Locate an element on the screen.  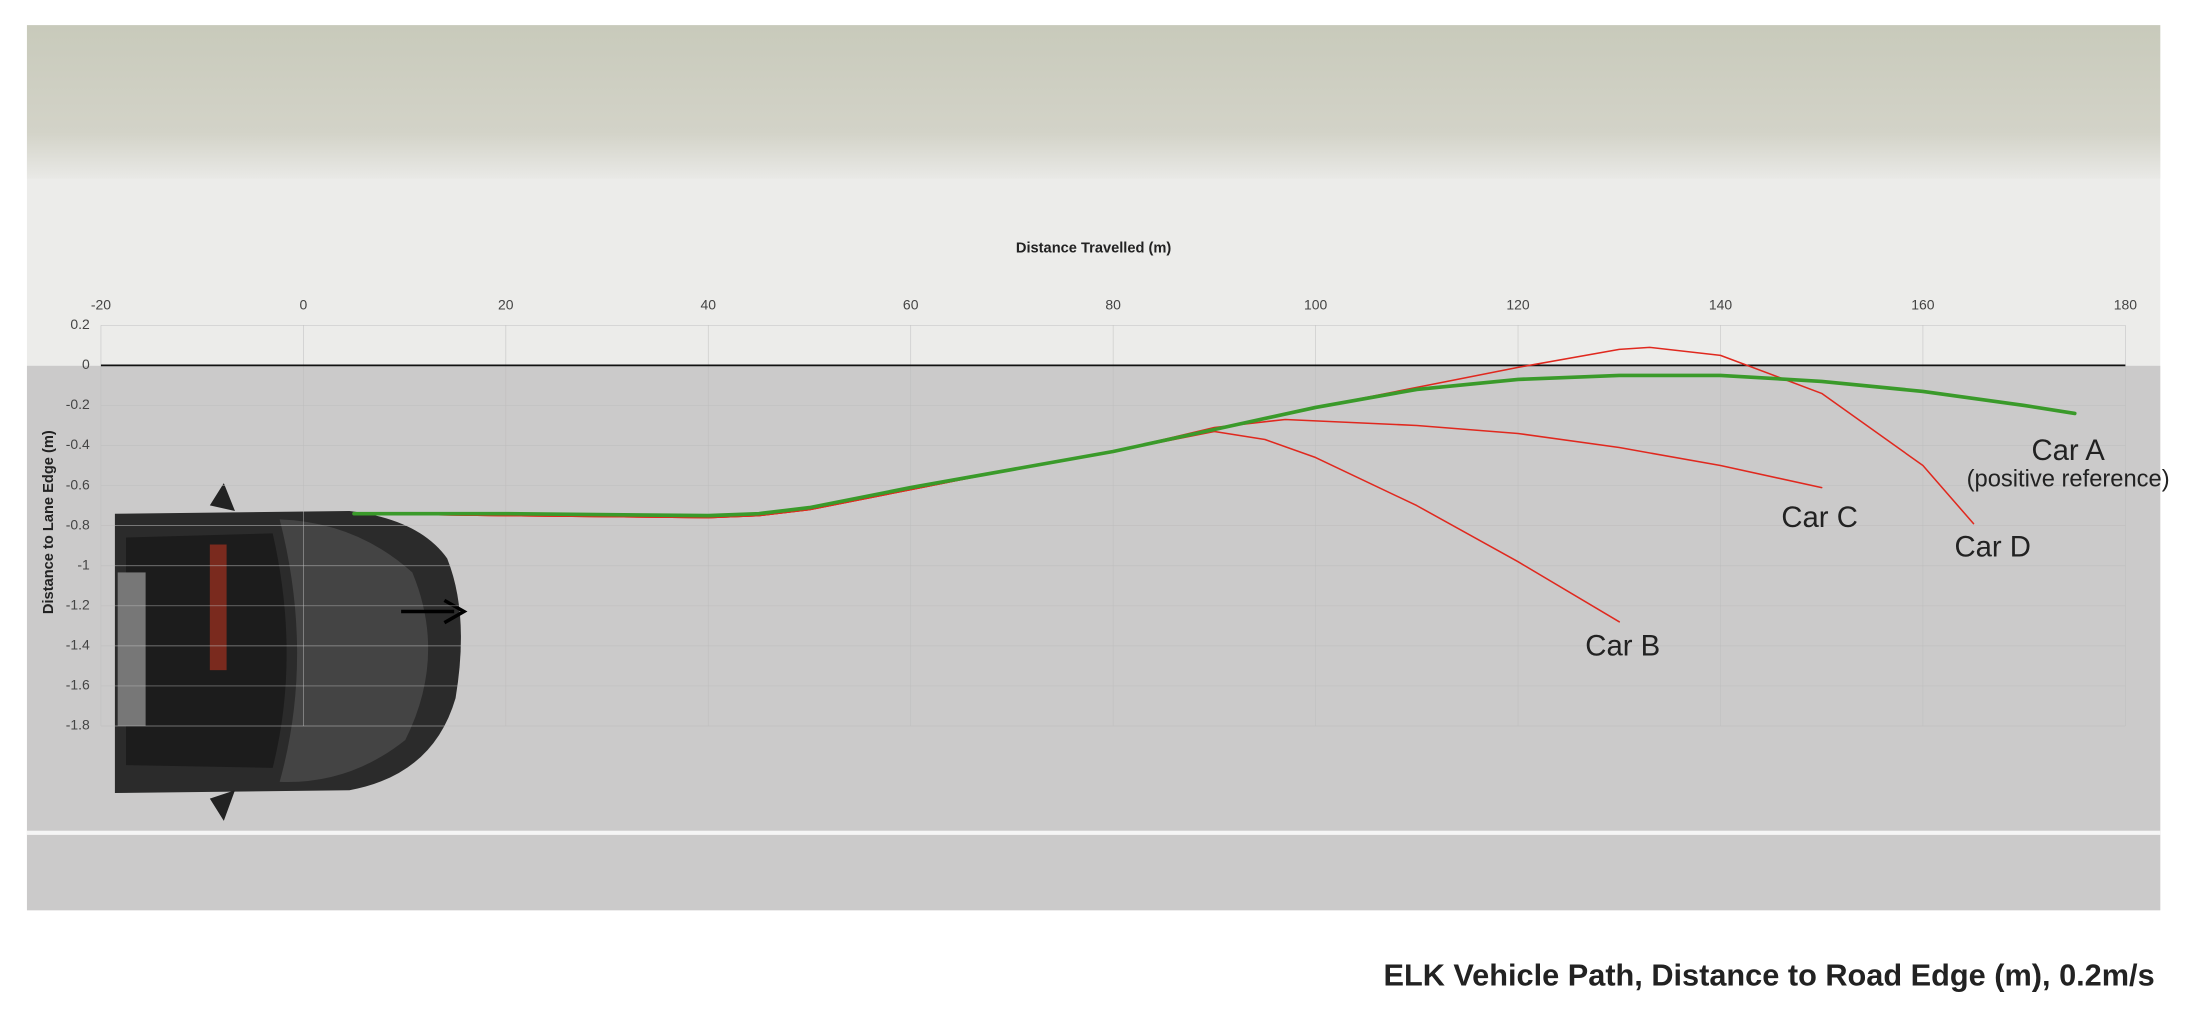
y-tick-label: -1.8 is located at coordinates (78, 725).